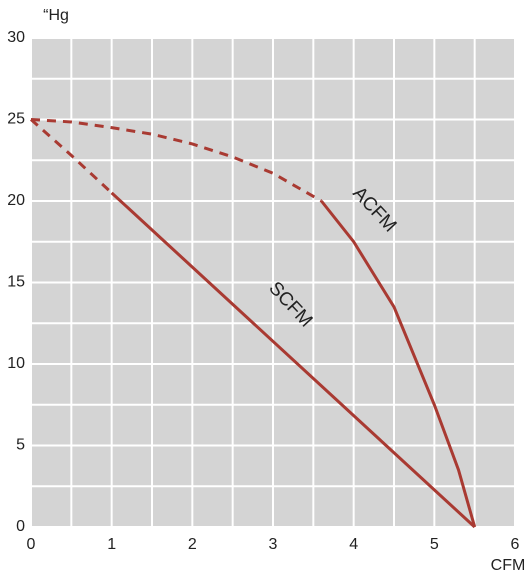  What do you see at coordinates (16, 282) in the screenshot?
I see `y-tick-label: 15` at bounding box center [16, 282].